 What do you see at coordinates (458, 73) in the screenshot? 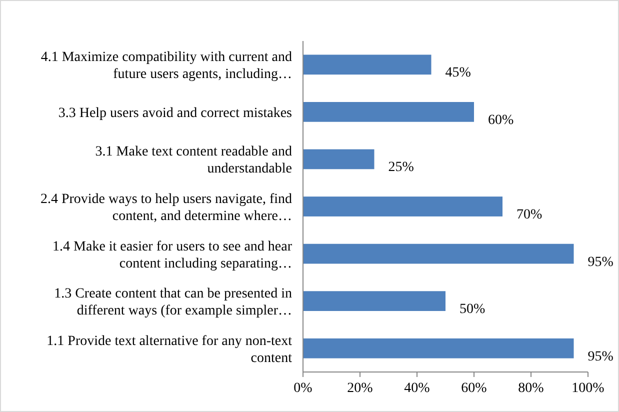
I see `data-label: 45%` at bounding box center [458, 73].